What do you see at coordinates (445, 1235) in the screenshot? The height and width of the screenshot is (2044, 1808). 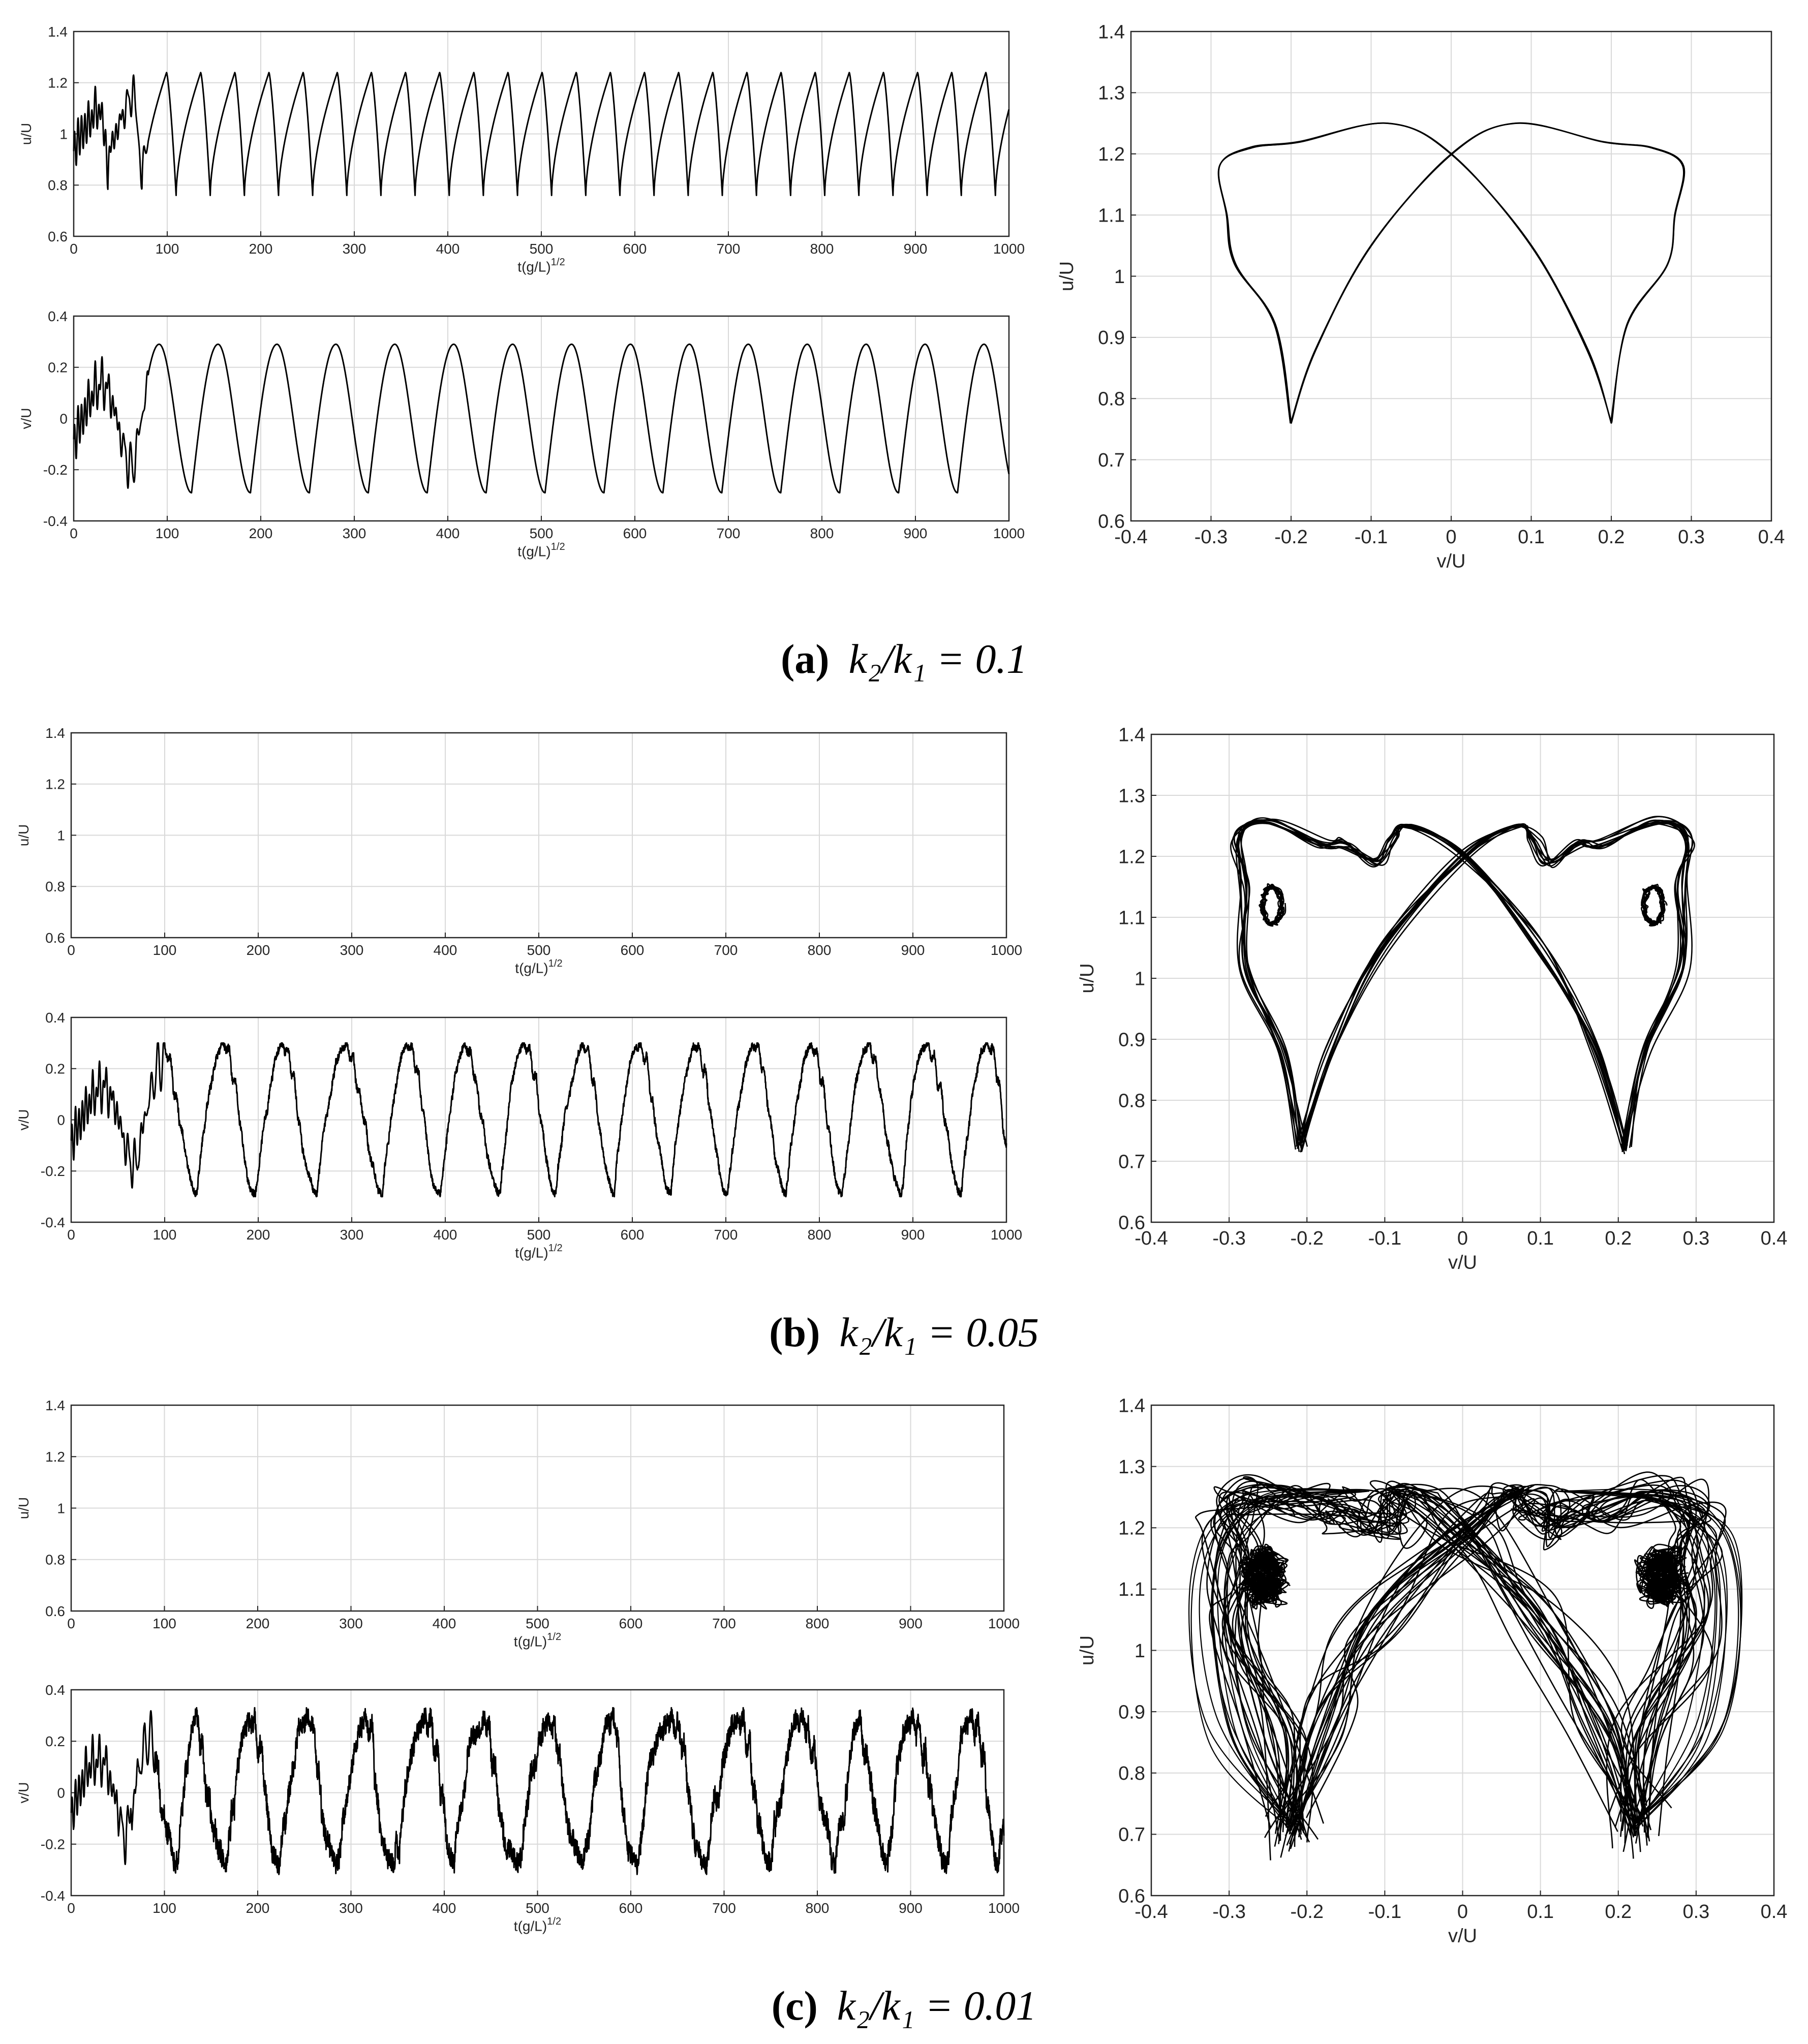 I see `b-v-time-xtick-label-4: 400` at bounding box center [445, 1235].